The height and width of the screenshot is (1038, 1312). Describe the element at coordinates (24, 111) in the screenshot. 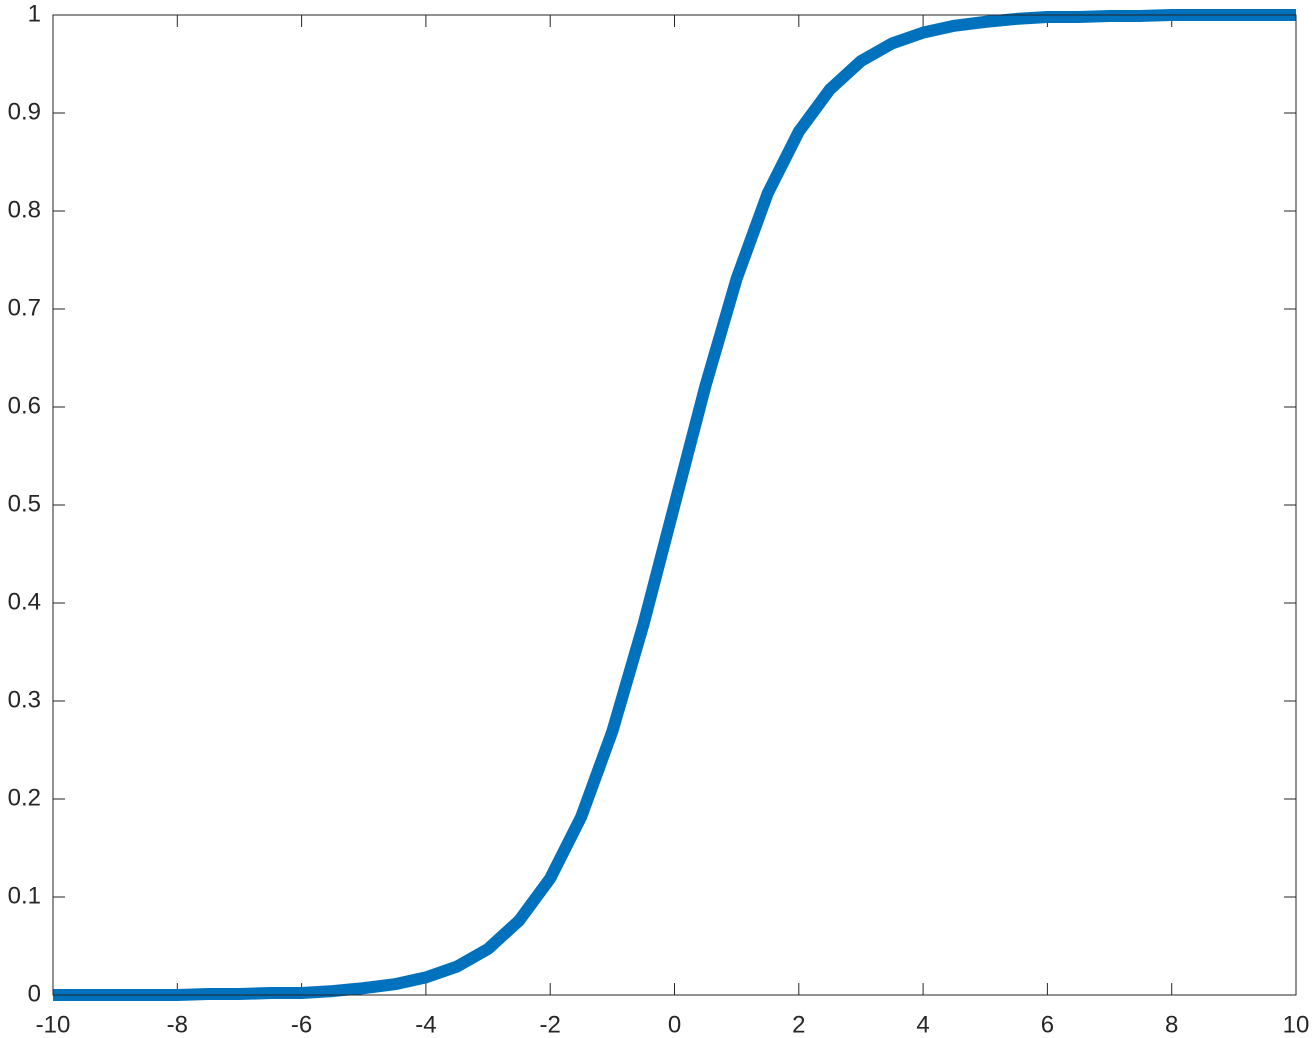

I see `y-tick-label: 0.9` at that location.